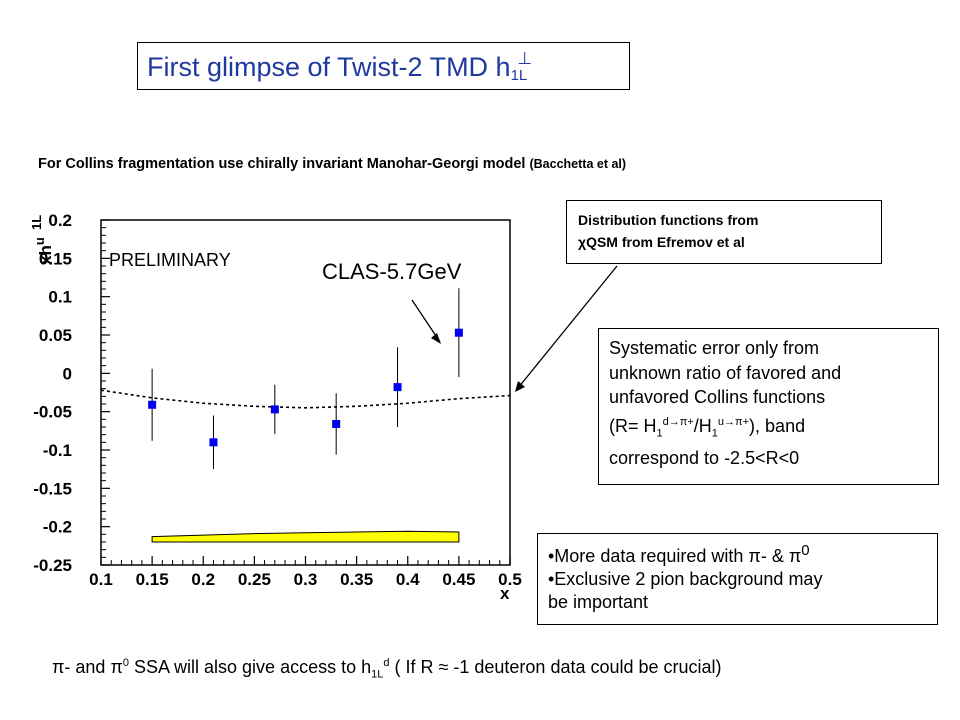  Describe the element at coordinates (36, 222) in the screenshot. I see `y-axis-label-sub: 1L` at that location.